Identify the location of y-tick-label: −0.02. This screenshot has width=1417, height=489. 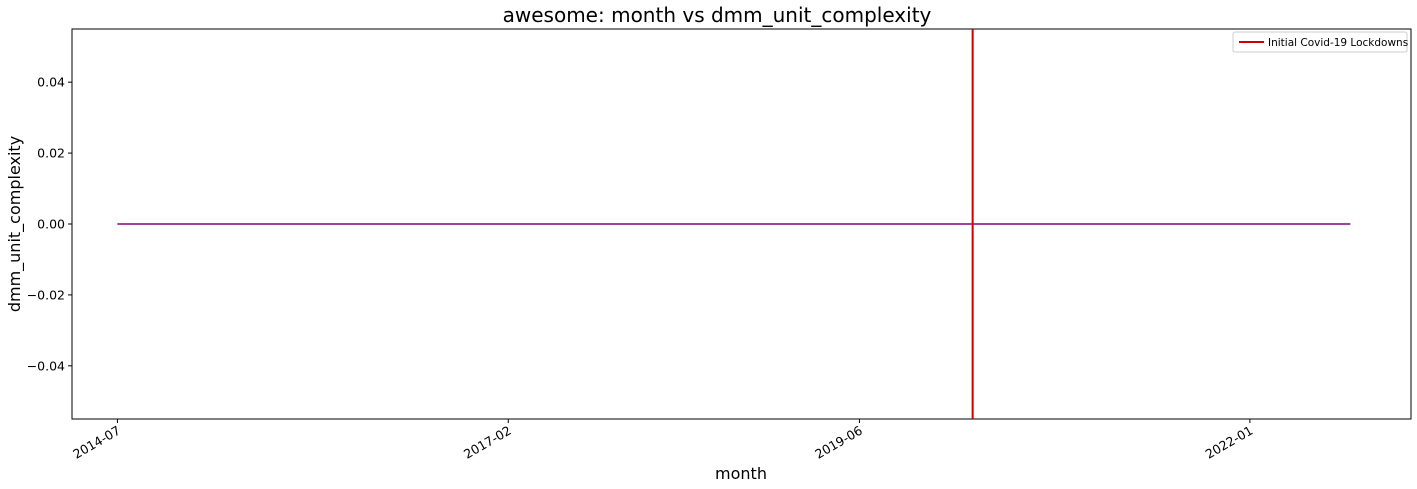
(46, 294).